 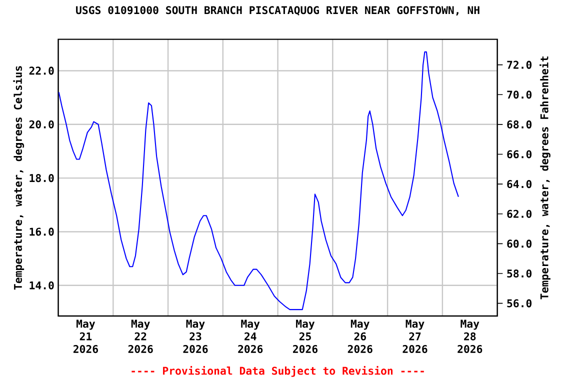 I want to click on text: ---- Provisional Data Subject to Revision ----, so click(x=278, y=371).